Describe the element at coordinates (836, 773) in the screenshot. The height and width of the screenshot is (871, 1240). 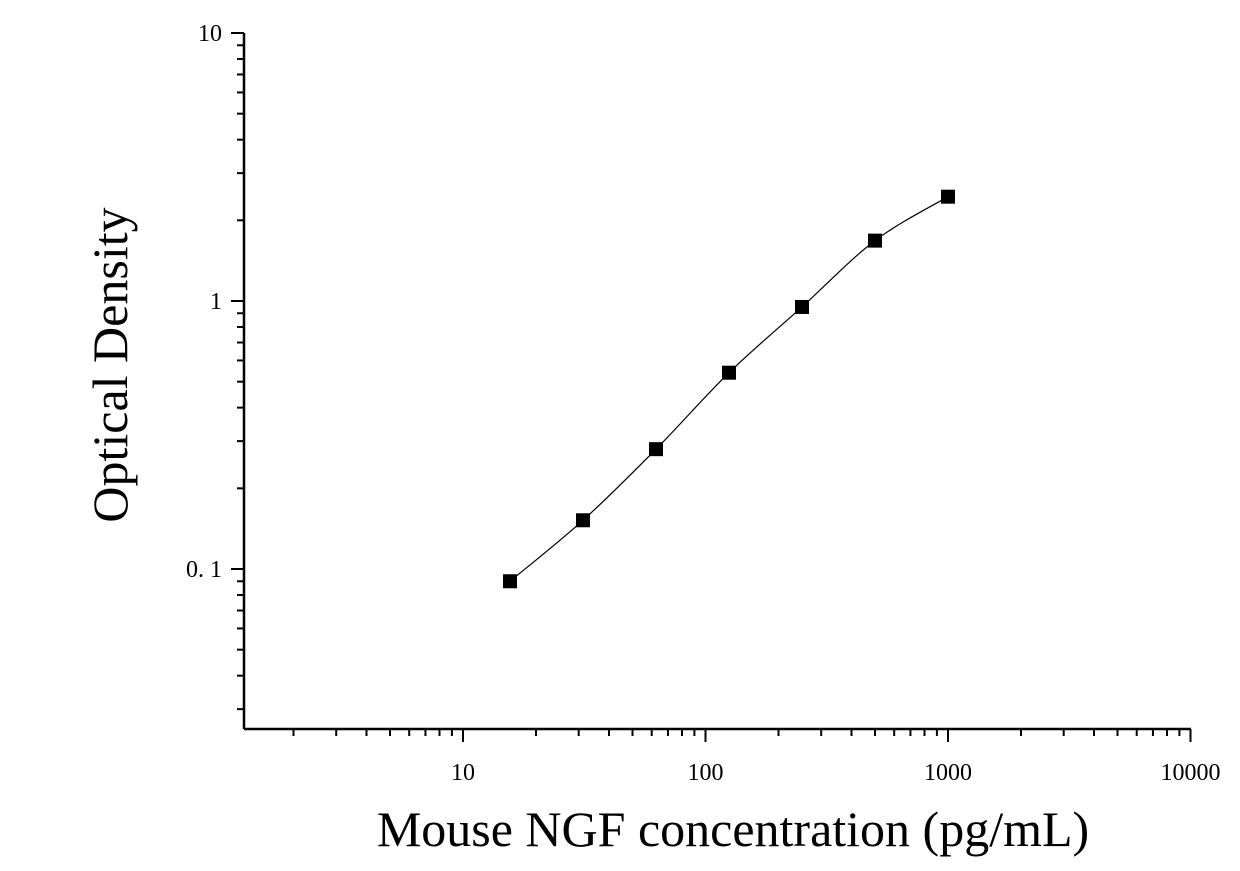
I see `x-tick-labels: 10 100 1000 10000` at that location.